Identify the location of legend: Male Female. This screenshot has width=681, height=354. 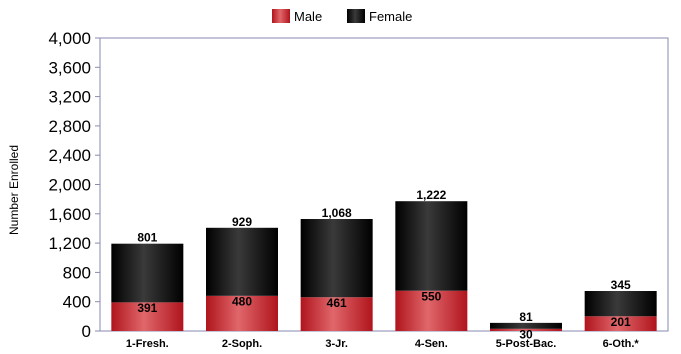
(342, 16).